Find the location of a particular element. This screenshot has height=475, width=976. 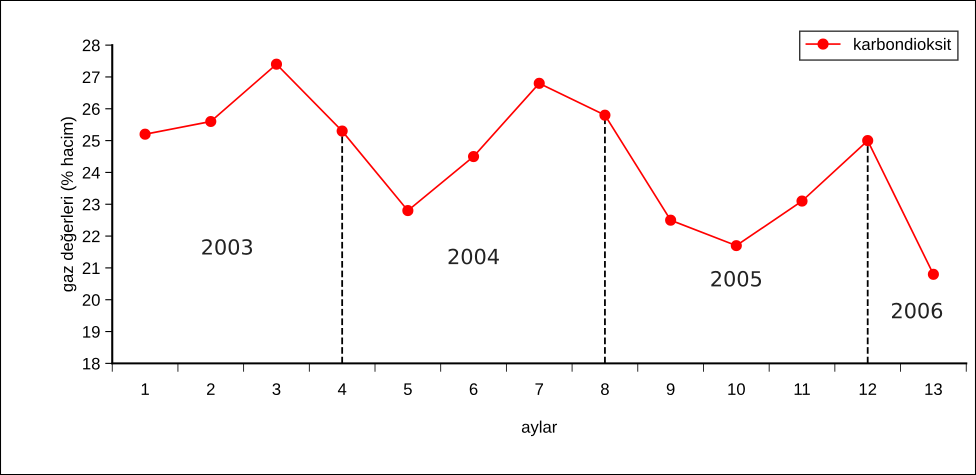

annotation: 2005 is located at coordinates (736, 278).